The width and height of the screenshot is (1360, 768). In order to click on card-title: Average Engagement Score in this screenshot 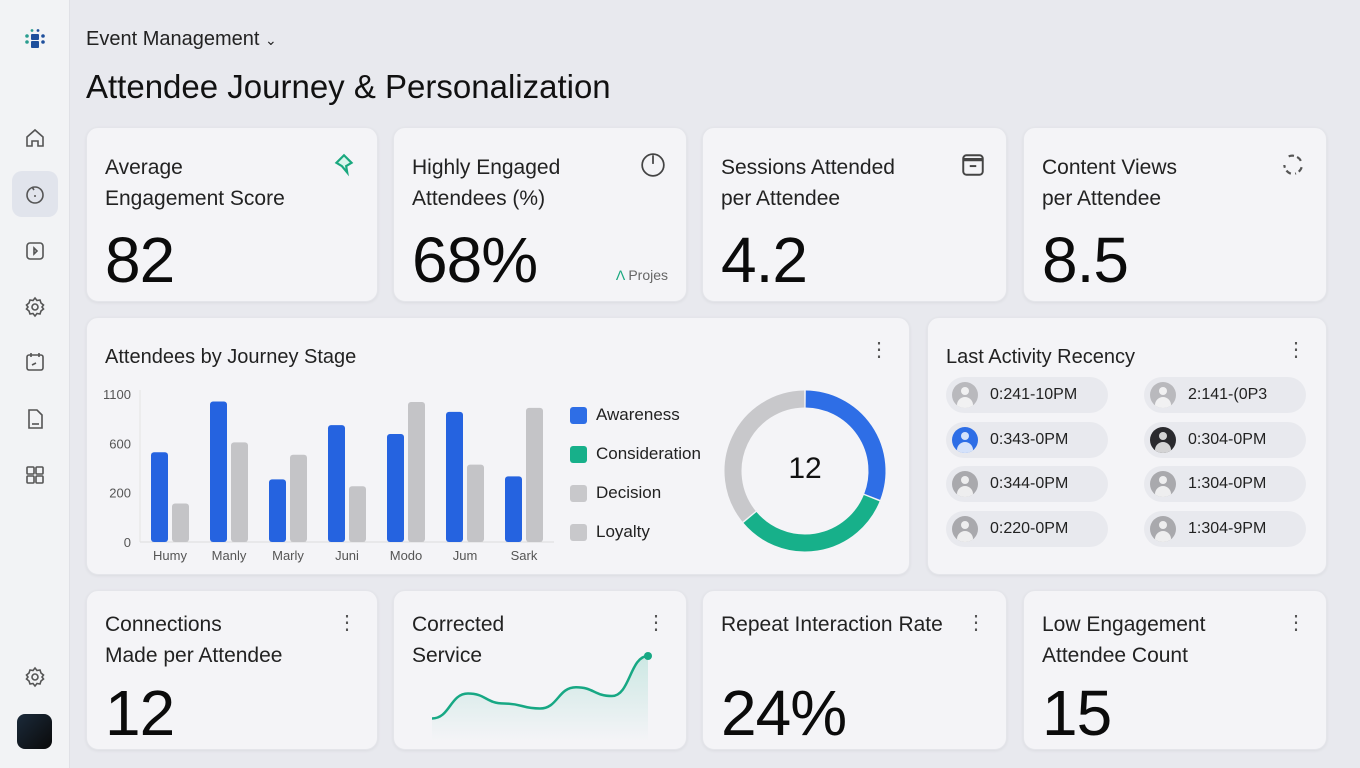, I will do `click(195, 183)`.